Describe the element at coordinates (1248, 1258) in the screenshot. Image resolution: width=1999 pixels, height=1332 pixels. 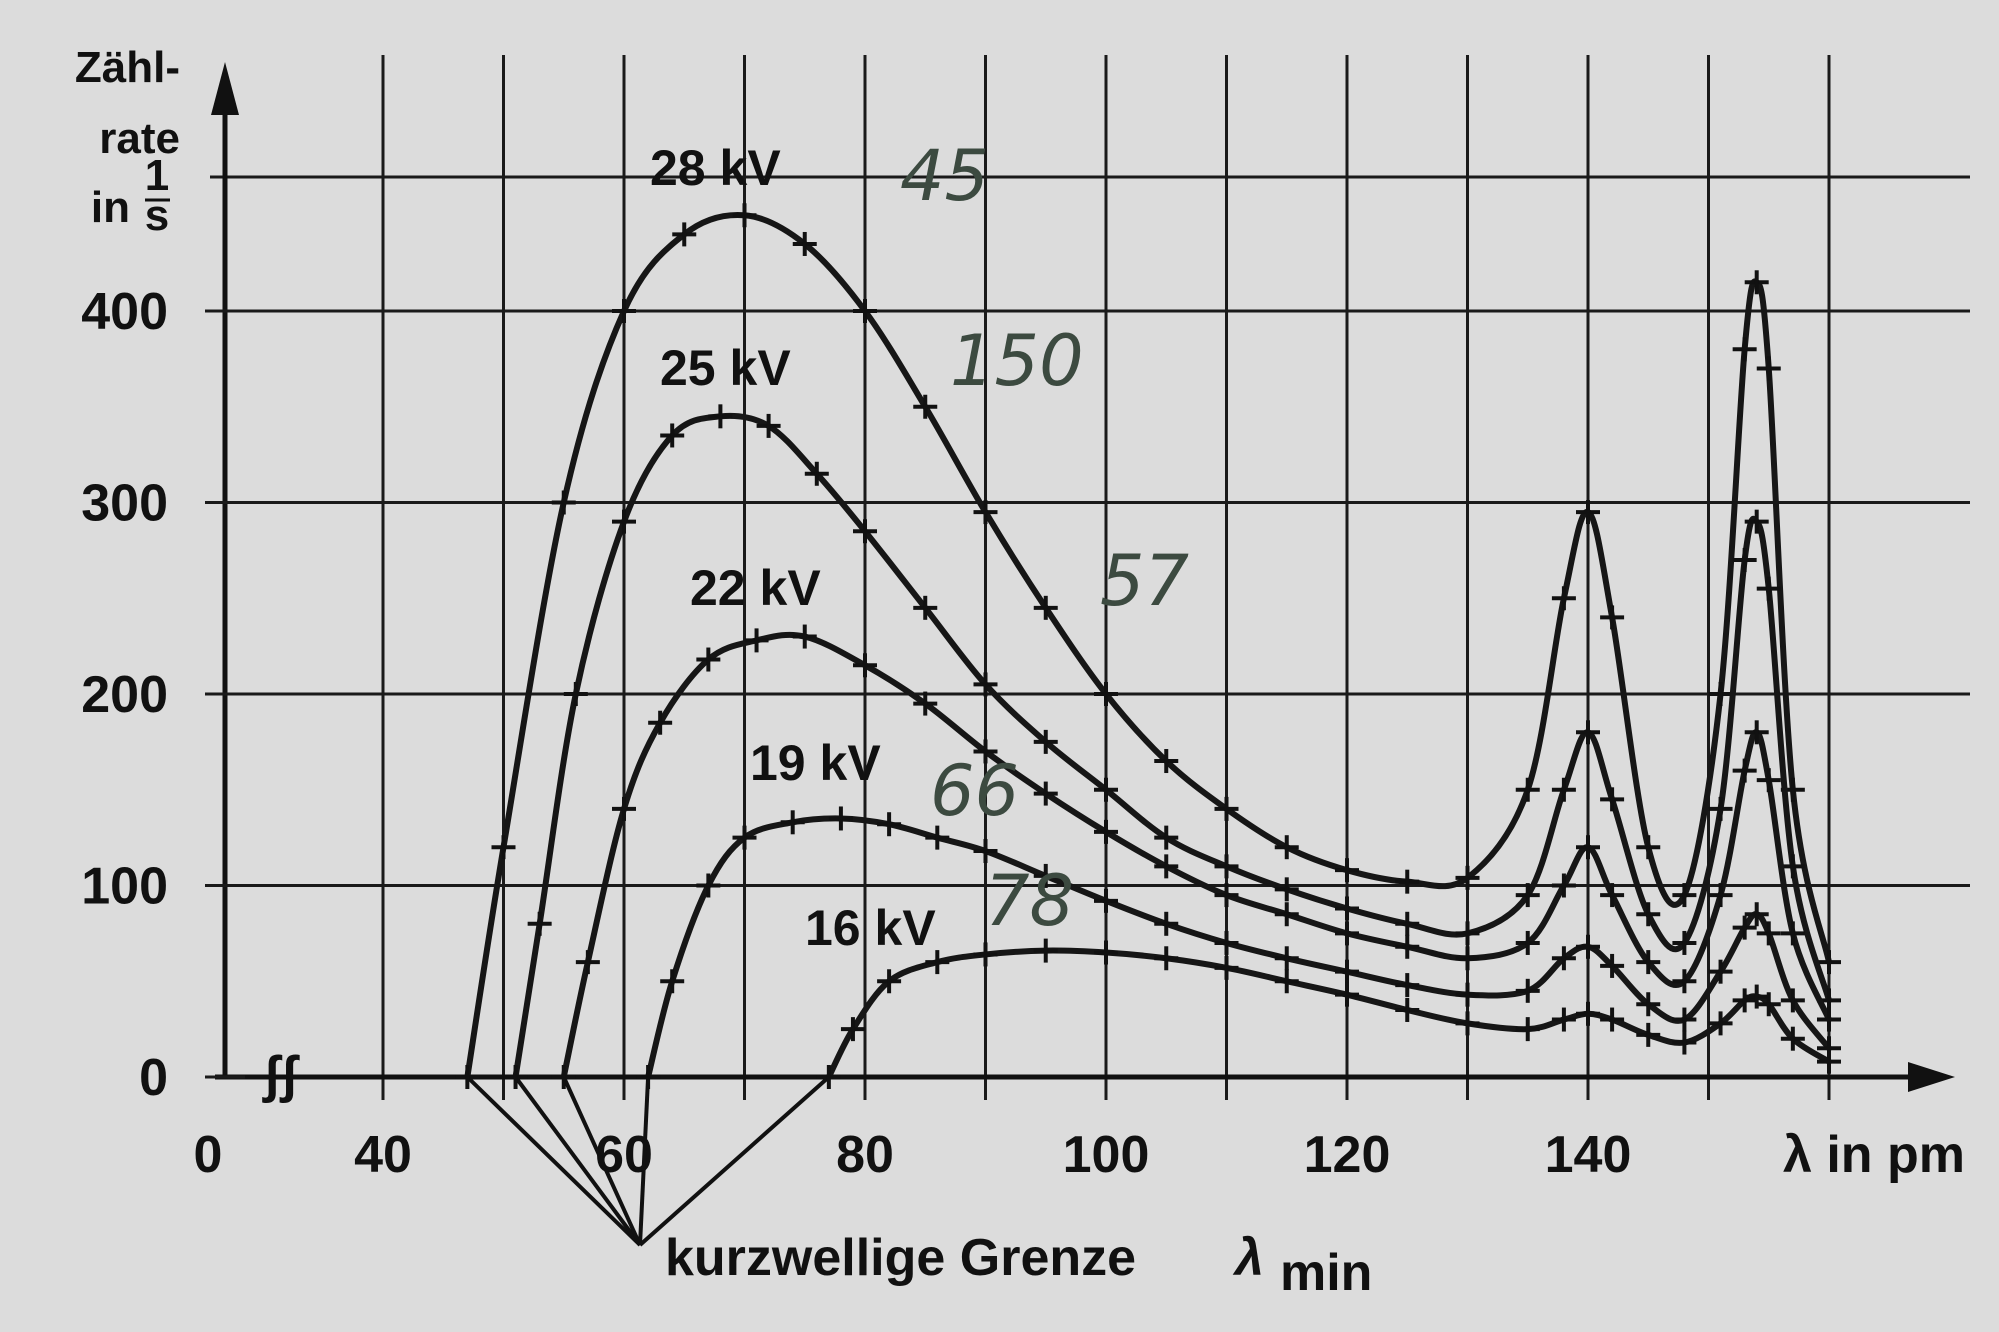
I see `annotation-lambda: λ` at that location.